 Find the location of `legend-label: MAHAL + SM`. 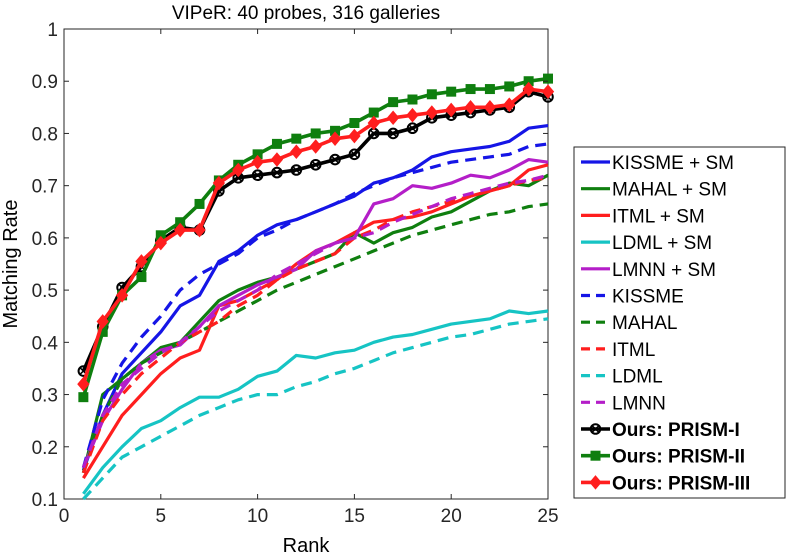

legend-label: MAHAL + SM is located at coordinates (669, 190).